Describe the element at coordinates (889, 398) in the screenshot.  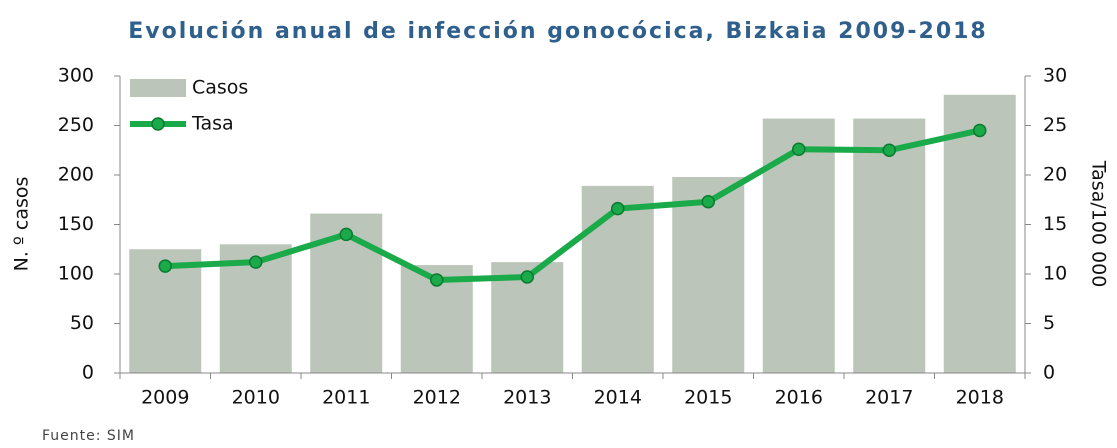
I see `x-tick-label: 2017` at that location.